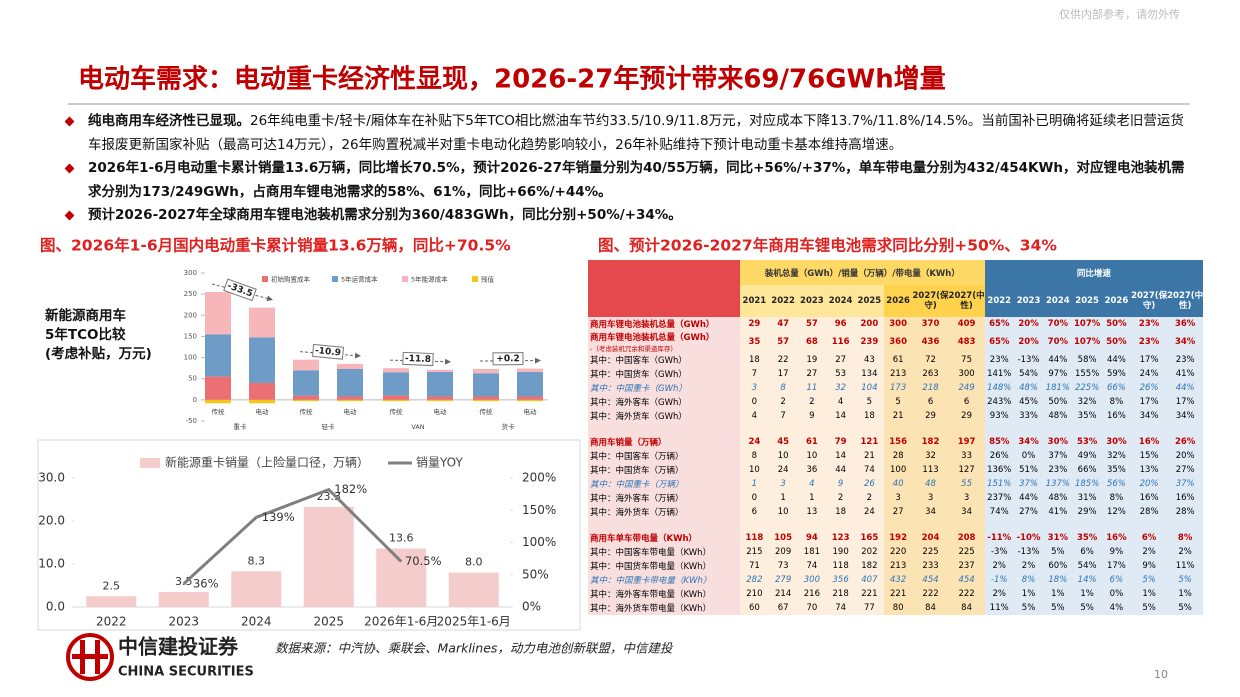 This screenshot has height=697, width=1240. What do you see at coordinates (1116, 402) in the screenshot?
I see `yoy-cell: 8%` at bounding box center [1116, 402].